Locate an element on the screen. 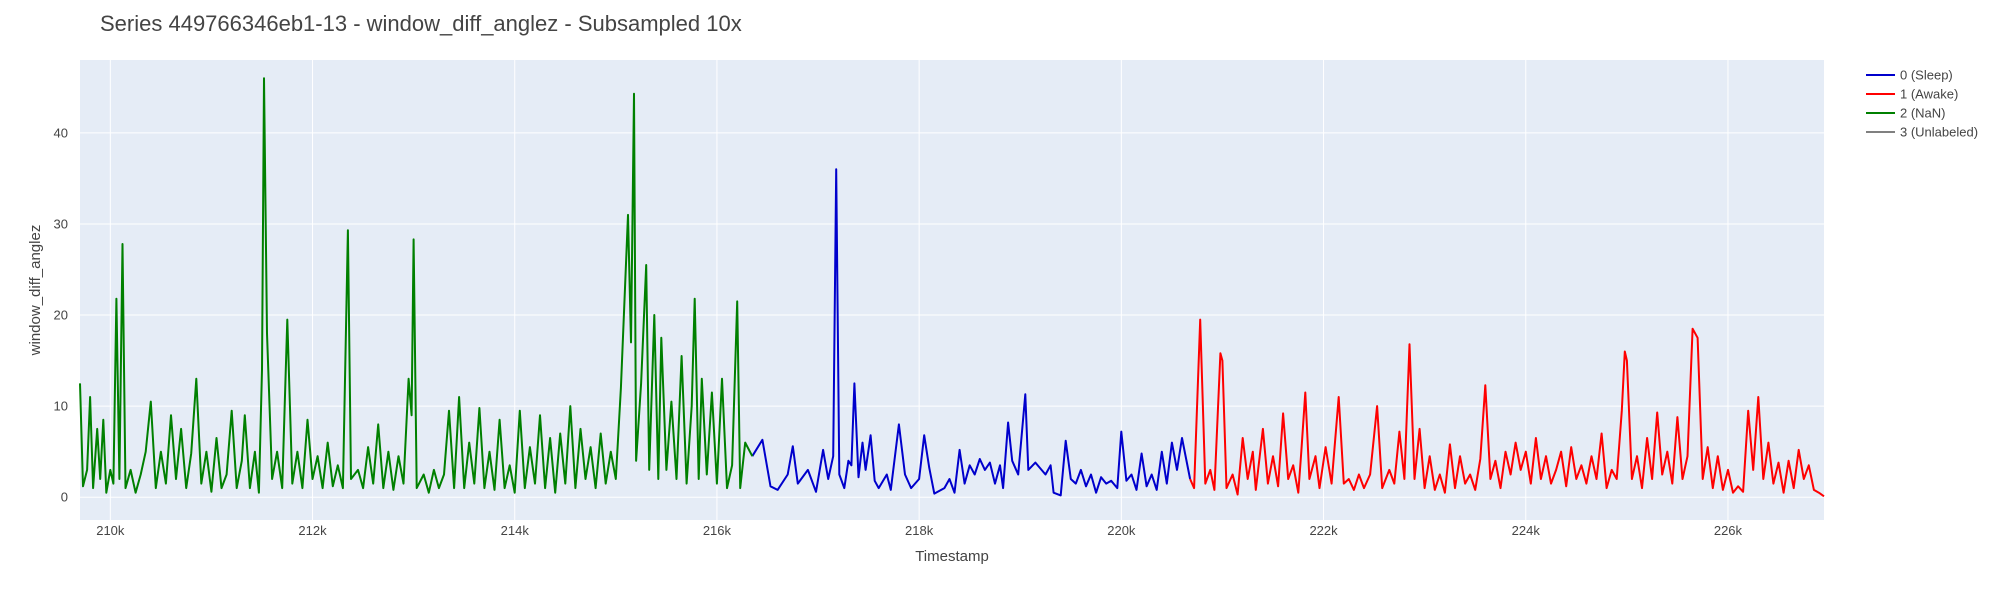 The width and height of the screenshot is (2000, 600). legend-label: 1 (Awake) is located at coordinates (1929, 94).